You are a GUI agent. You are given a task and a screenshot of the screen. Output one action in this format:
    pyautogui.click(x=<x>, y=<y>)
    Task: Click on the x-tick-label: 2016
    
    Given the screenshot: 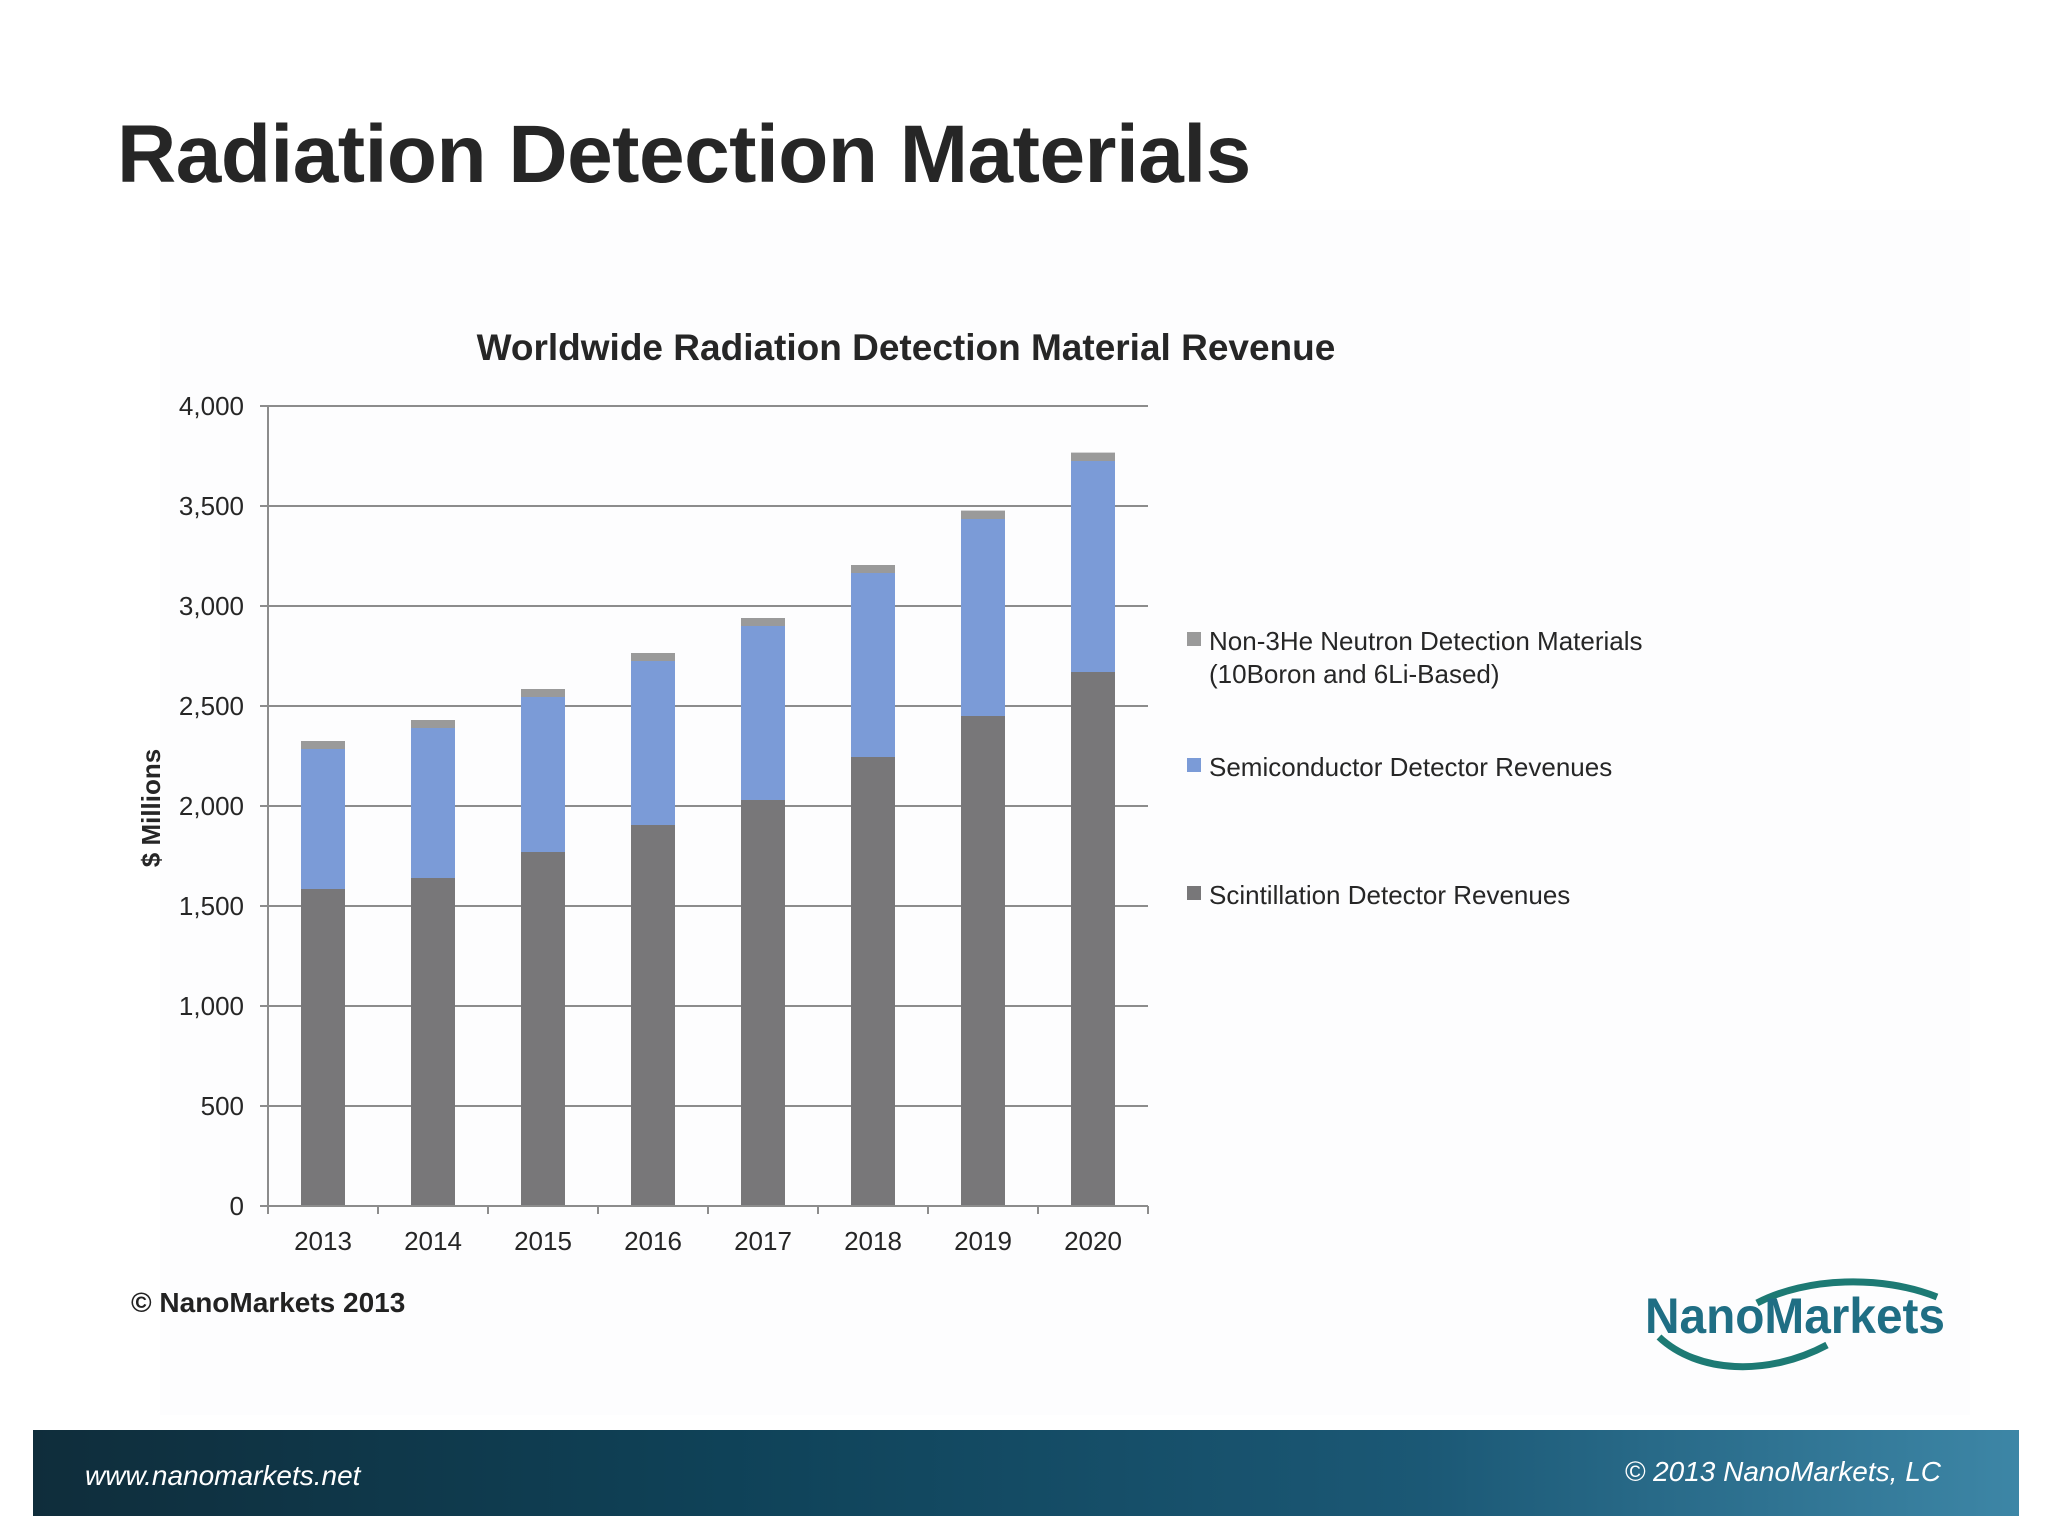 What is the action you would take?
    pyautogui.click(x=653, y=1241)
    